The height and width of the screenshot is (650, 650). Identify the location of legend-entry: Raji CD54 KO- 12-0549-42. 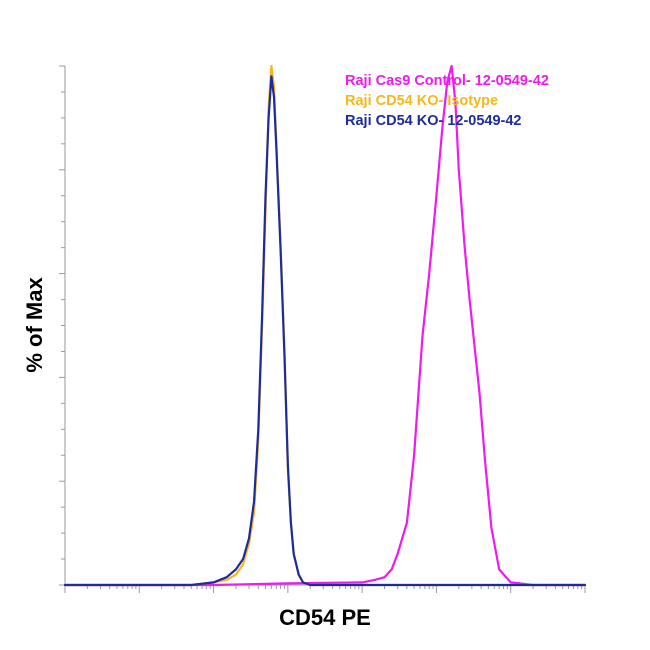
(433, 121).